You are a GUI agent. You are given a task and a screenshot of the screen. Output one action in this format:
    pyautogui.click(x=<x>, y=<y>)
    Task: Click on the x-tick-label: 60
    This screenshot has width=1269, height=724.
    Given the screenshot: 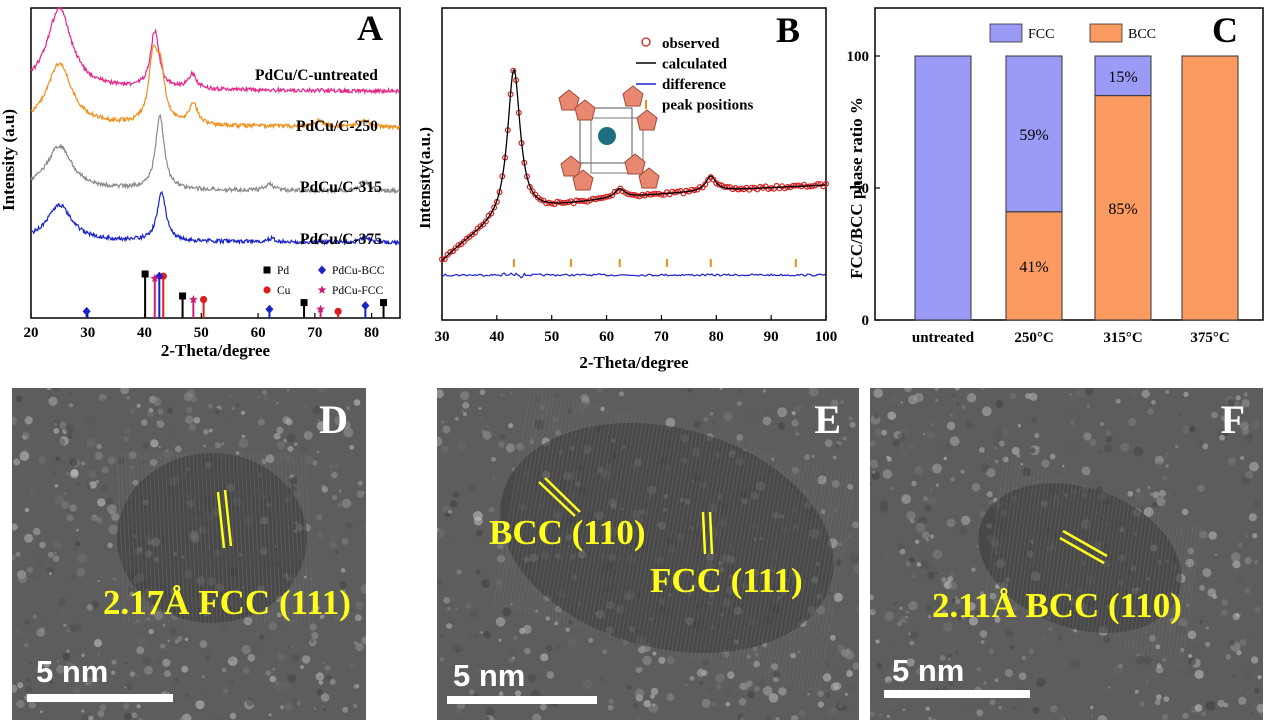 What is the action you would take?
    pyautogui.click(x=258, y=333)
    